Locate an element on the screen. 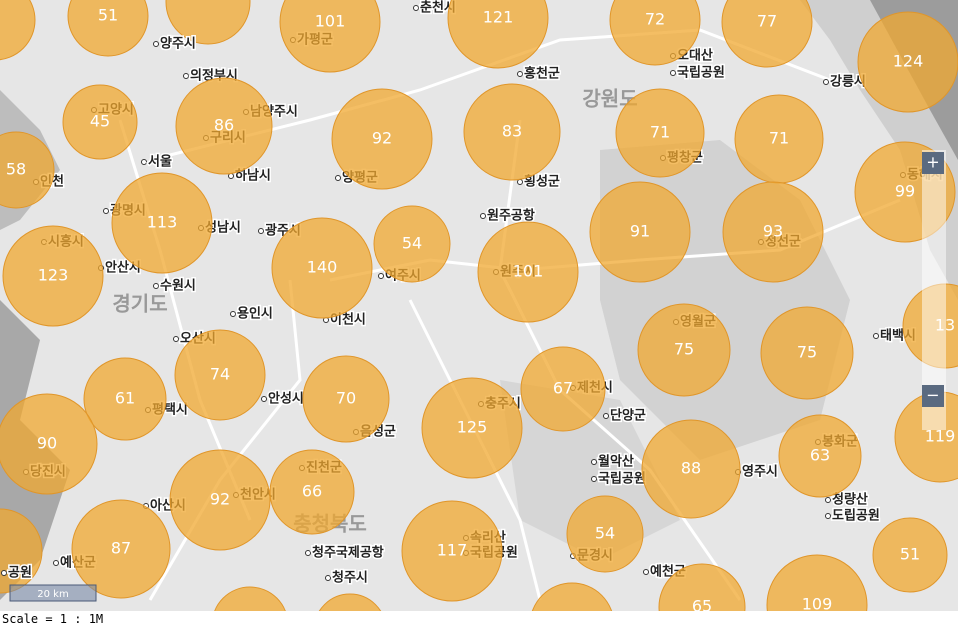 Image resolution: width=958 pixels, height=630 pixels. cluster-count: 93 is located at coordinates (773, 231).